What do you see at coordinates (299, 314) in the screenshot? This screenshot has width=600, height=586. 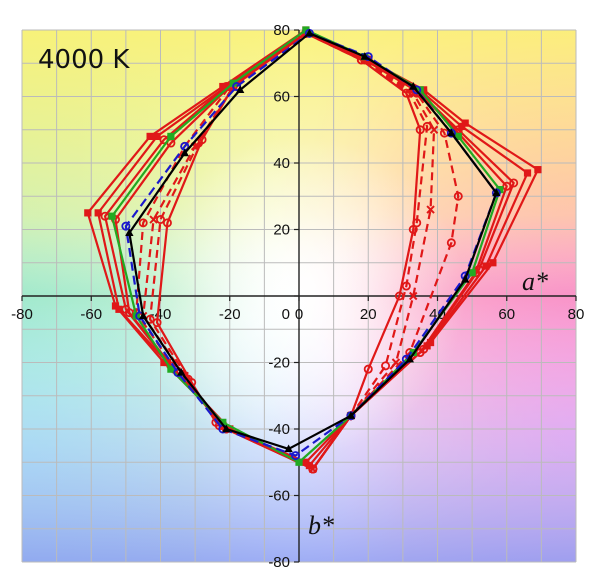 I see `x-tick-label: 0` at bounding box center [299, 314].